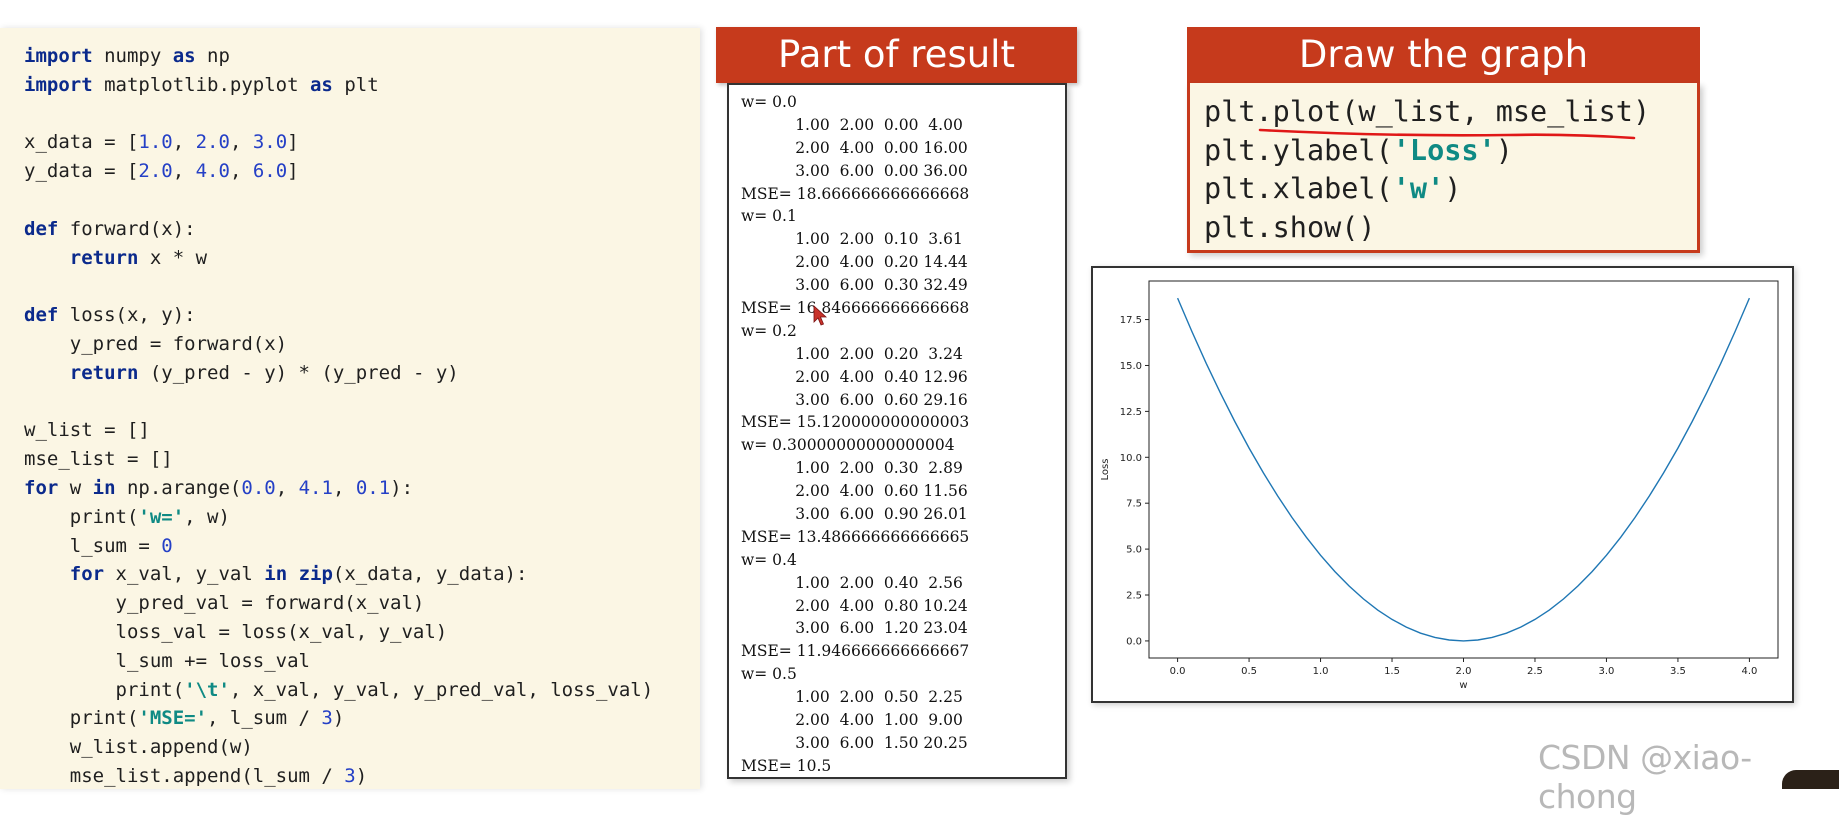  What do you see at coordinates (338, 546) in the screenshot?
I see `code-line: l_sum = 0` at bounding box center [338, 546].